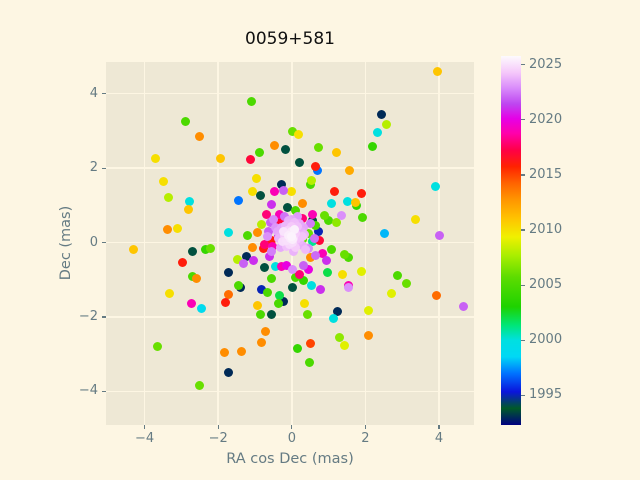 The image size is (640, 480). Describe the element at coordinates (290, 459) in the screenshot. I see `x-axis-label: RA cos Dec (mas)` at that location.